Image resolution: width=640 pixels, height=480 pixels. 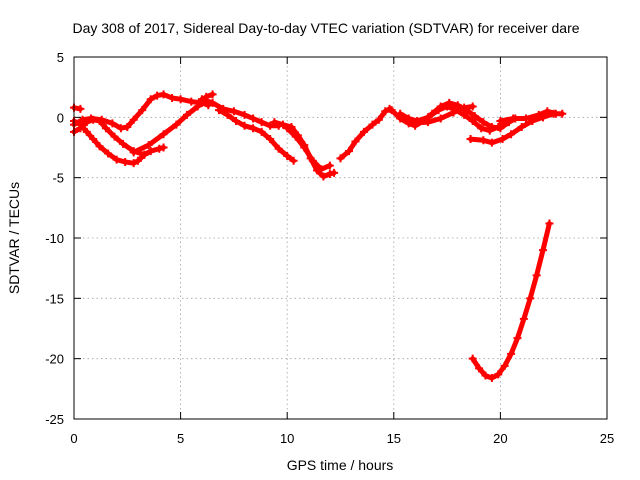 I want to click on y-tick-label: -10, so click(x=54, y=238).